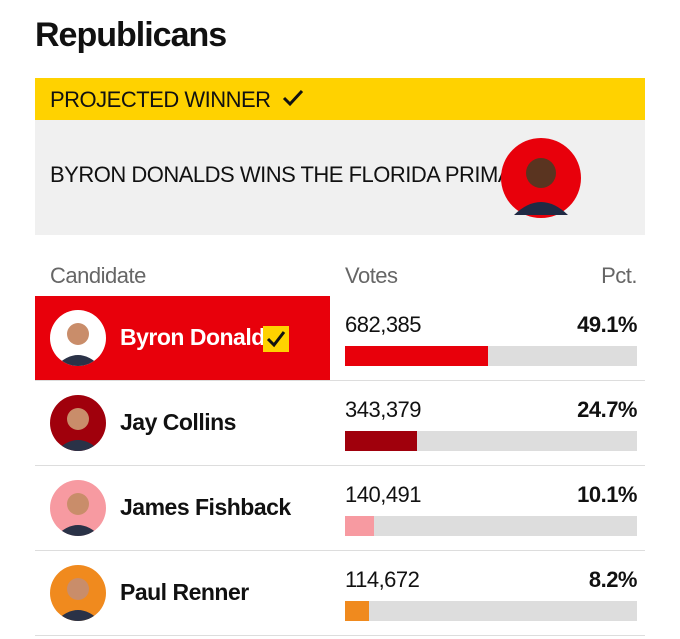 Image resolution: width=680 pixels, height=639 pixels. Describe the element at coordinates (340, 338) in the screenshot. I see `candidate-row: Byron Donalds 682,385 49.1%` at that location.